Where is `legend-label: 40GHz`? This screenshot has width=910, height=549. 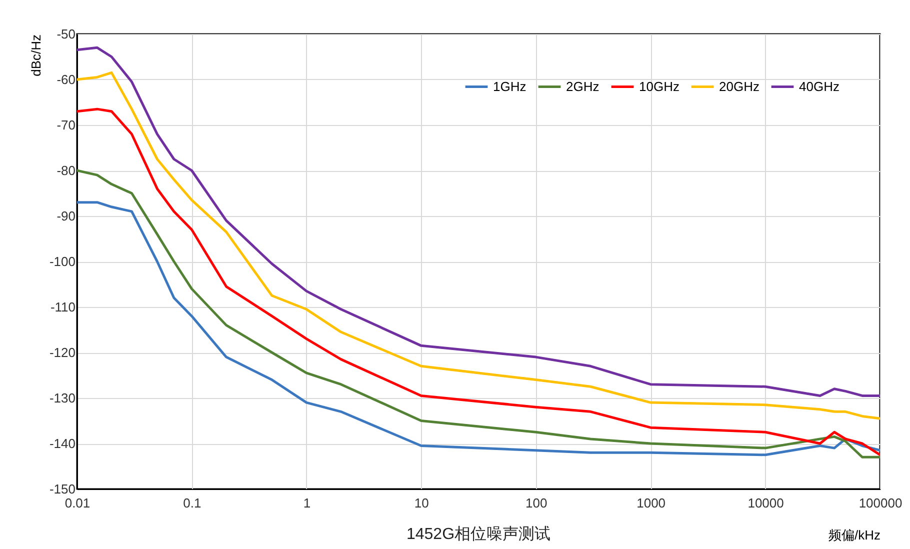
legend-label: 40GHz is located at coordinates (819, 86).